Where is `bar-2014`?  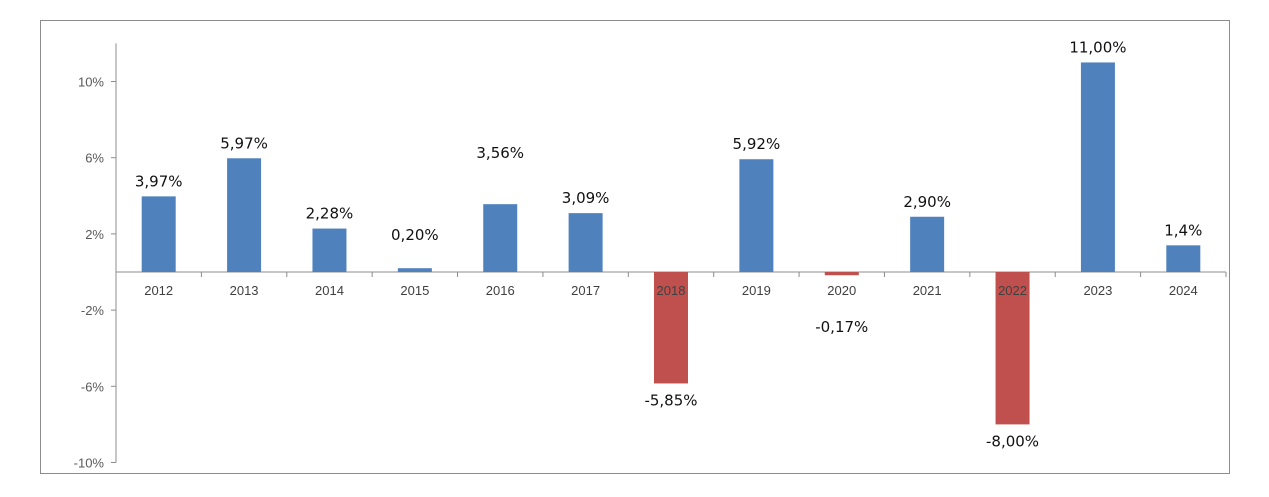 bar-2014 is located at coordinates (329, 250).